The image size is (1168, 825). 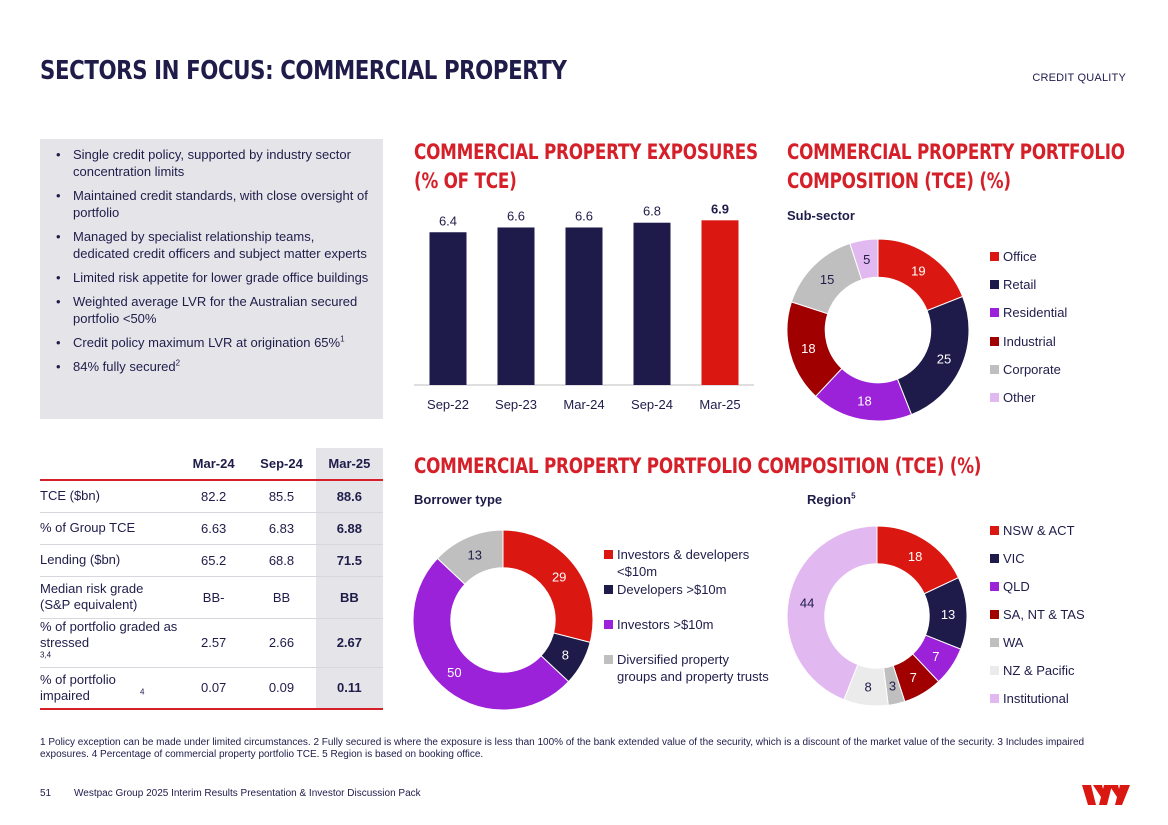 I want to click on legend-label: groups and property trusts, so click(x=693, y=676).